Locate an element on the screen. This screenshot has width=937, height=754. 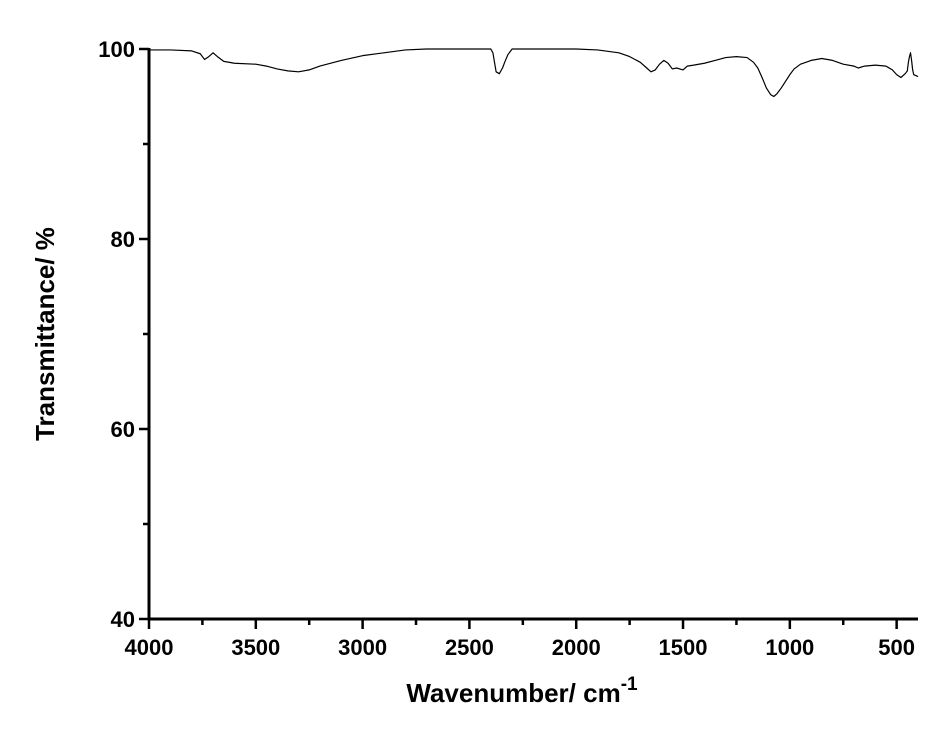
x-tick-label: 2000 is located at coordinates (576, 647).